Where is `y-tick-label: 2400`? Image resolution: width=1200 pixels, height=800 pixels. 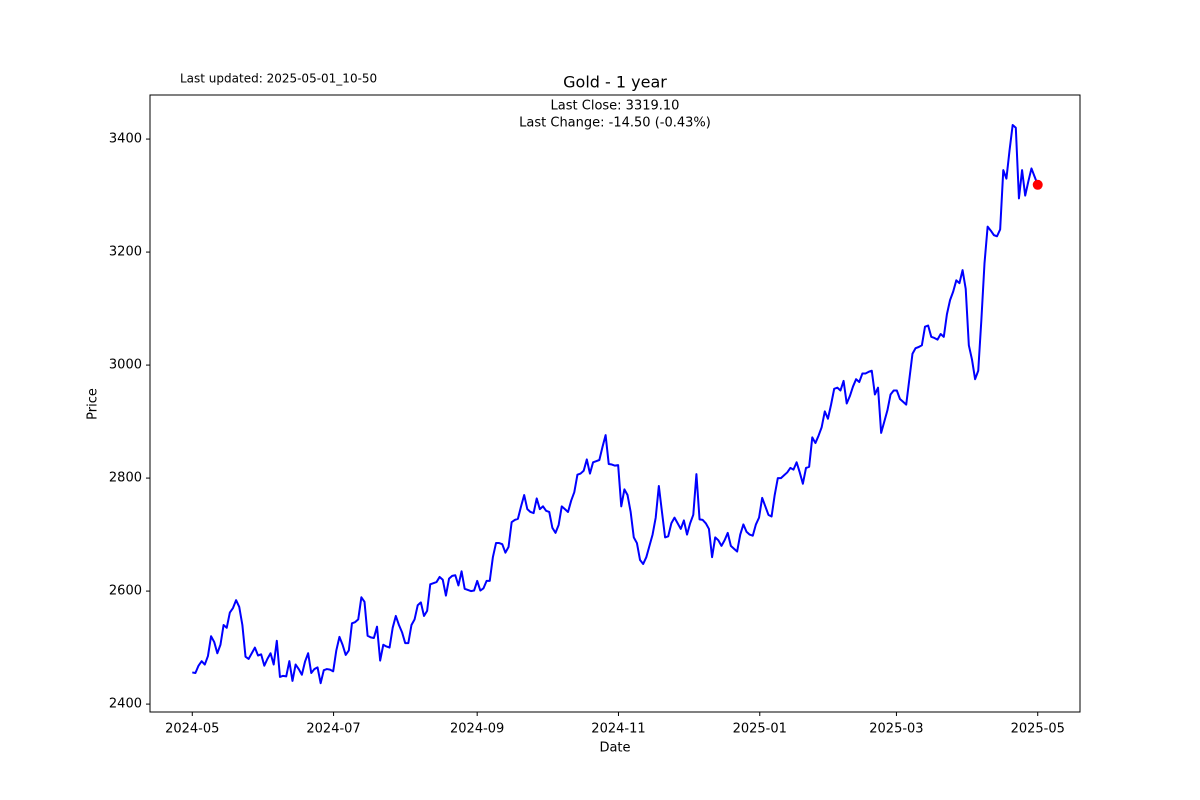 y-tick-label: 2400 is located at coordinates (125, 704).